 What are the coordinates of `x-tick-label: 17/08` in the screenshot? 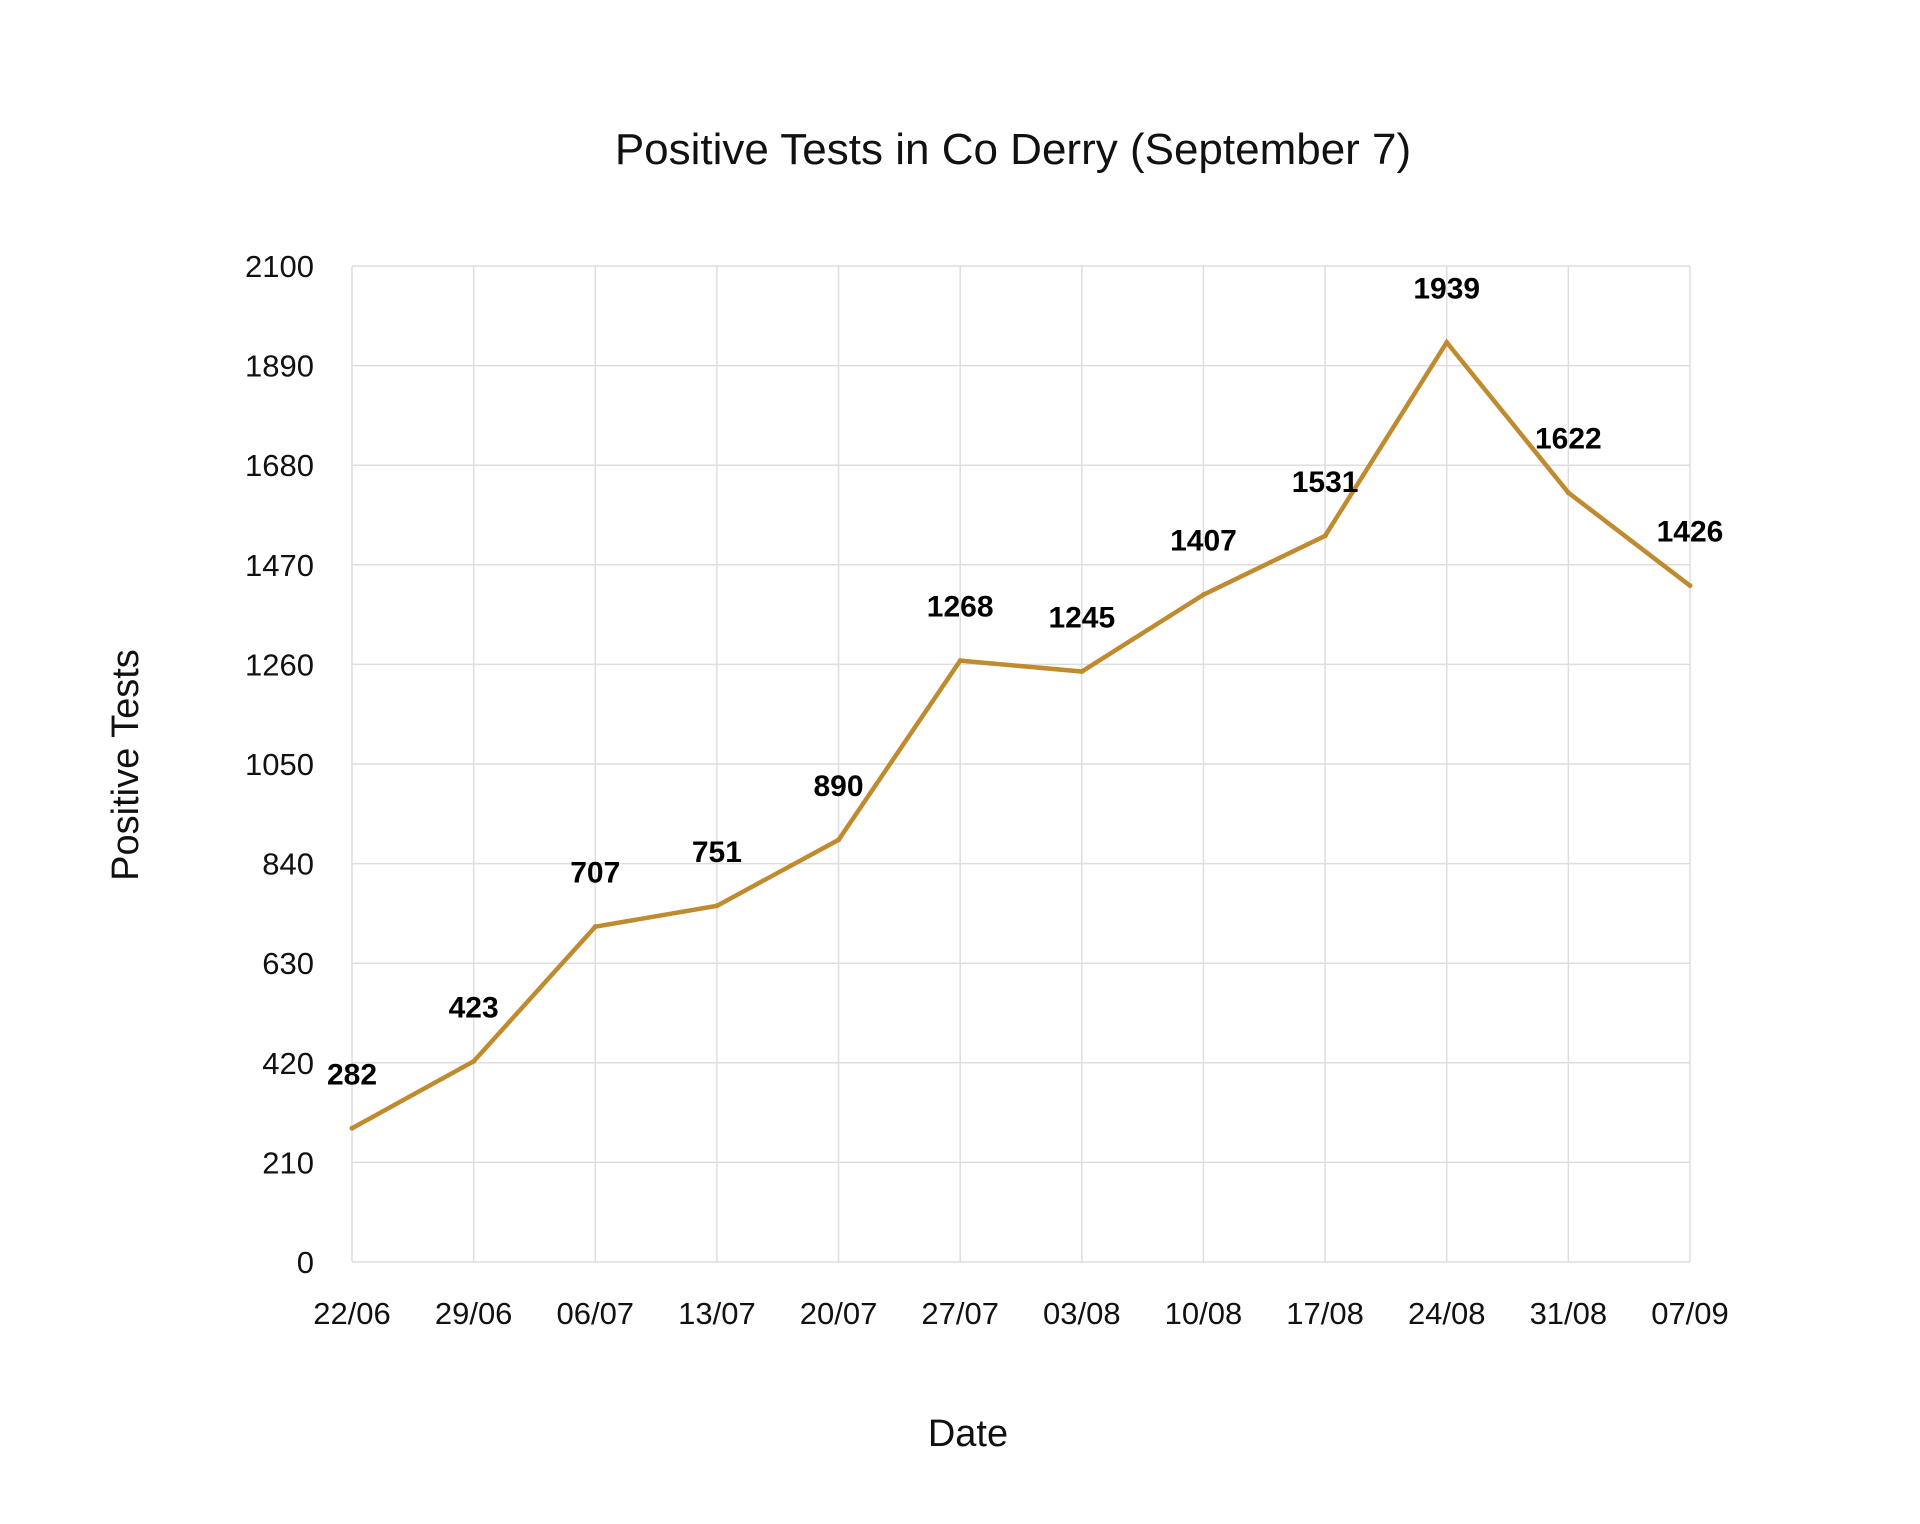 It's located at (1325, 1313).